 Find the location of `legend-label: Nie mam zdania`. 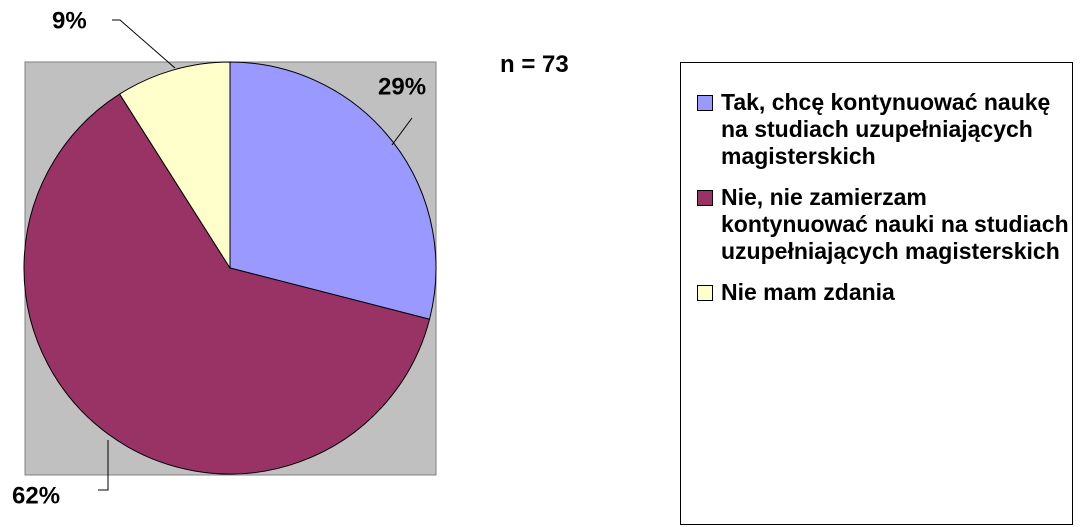

legend-label: Nie mam zdania is located at coordinates (808, 292).